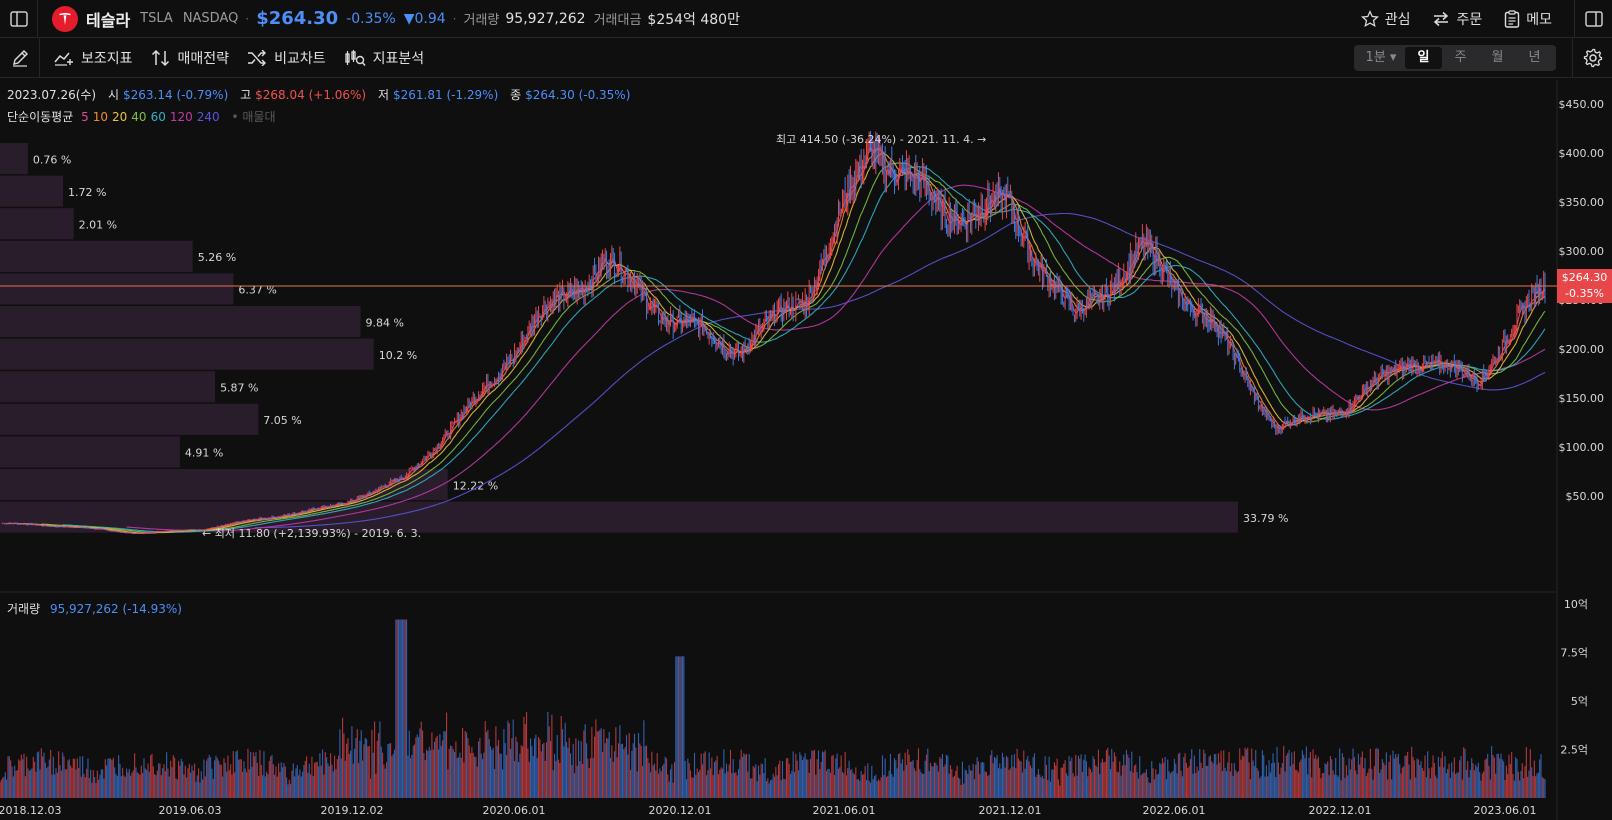  What do you see at coordinates (1174, 810) in the screenshot?
I see `date-axis-tick: 2022.06.01` at bounding box center [1174, 810].